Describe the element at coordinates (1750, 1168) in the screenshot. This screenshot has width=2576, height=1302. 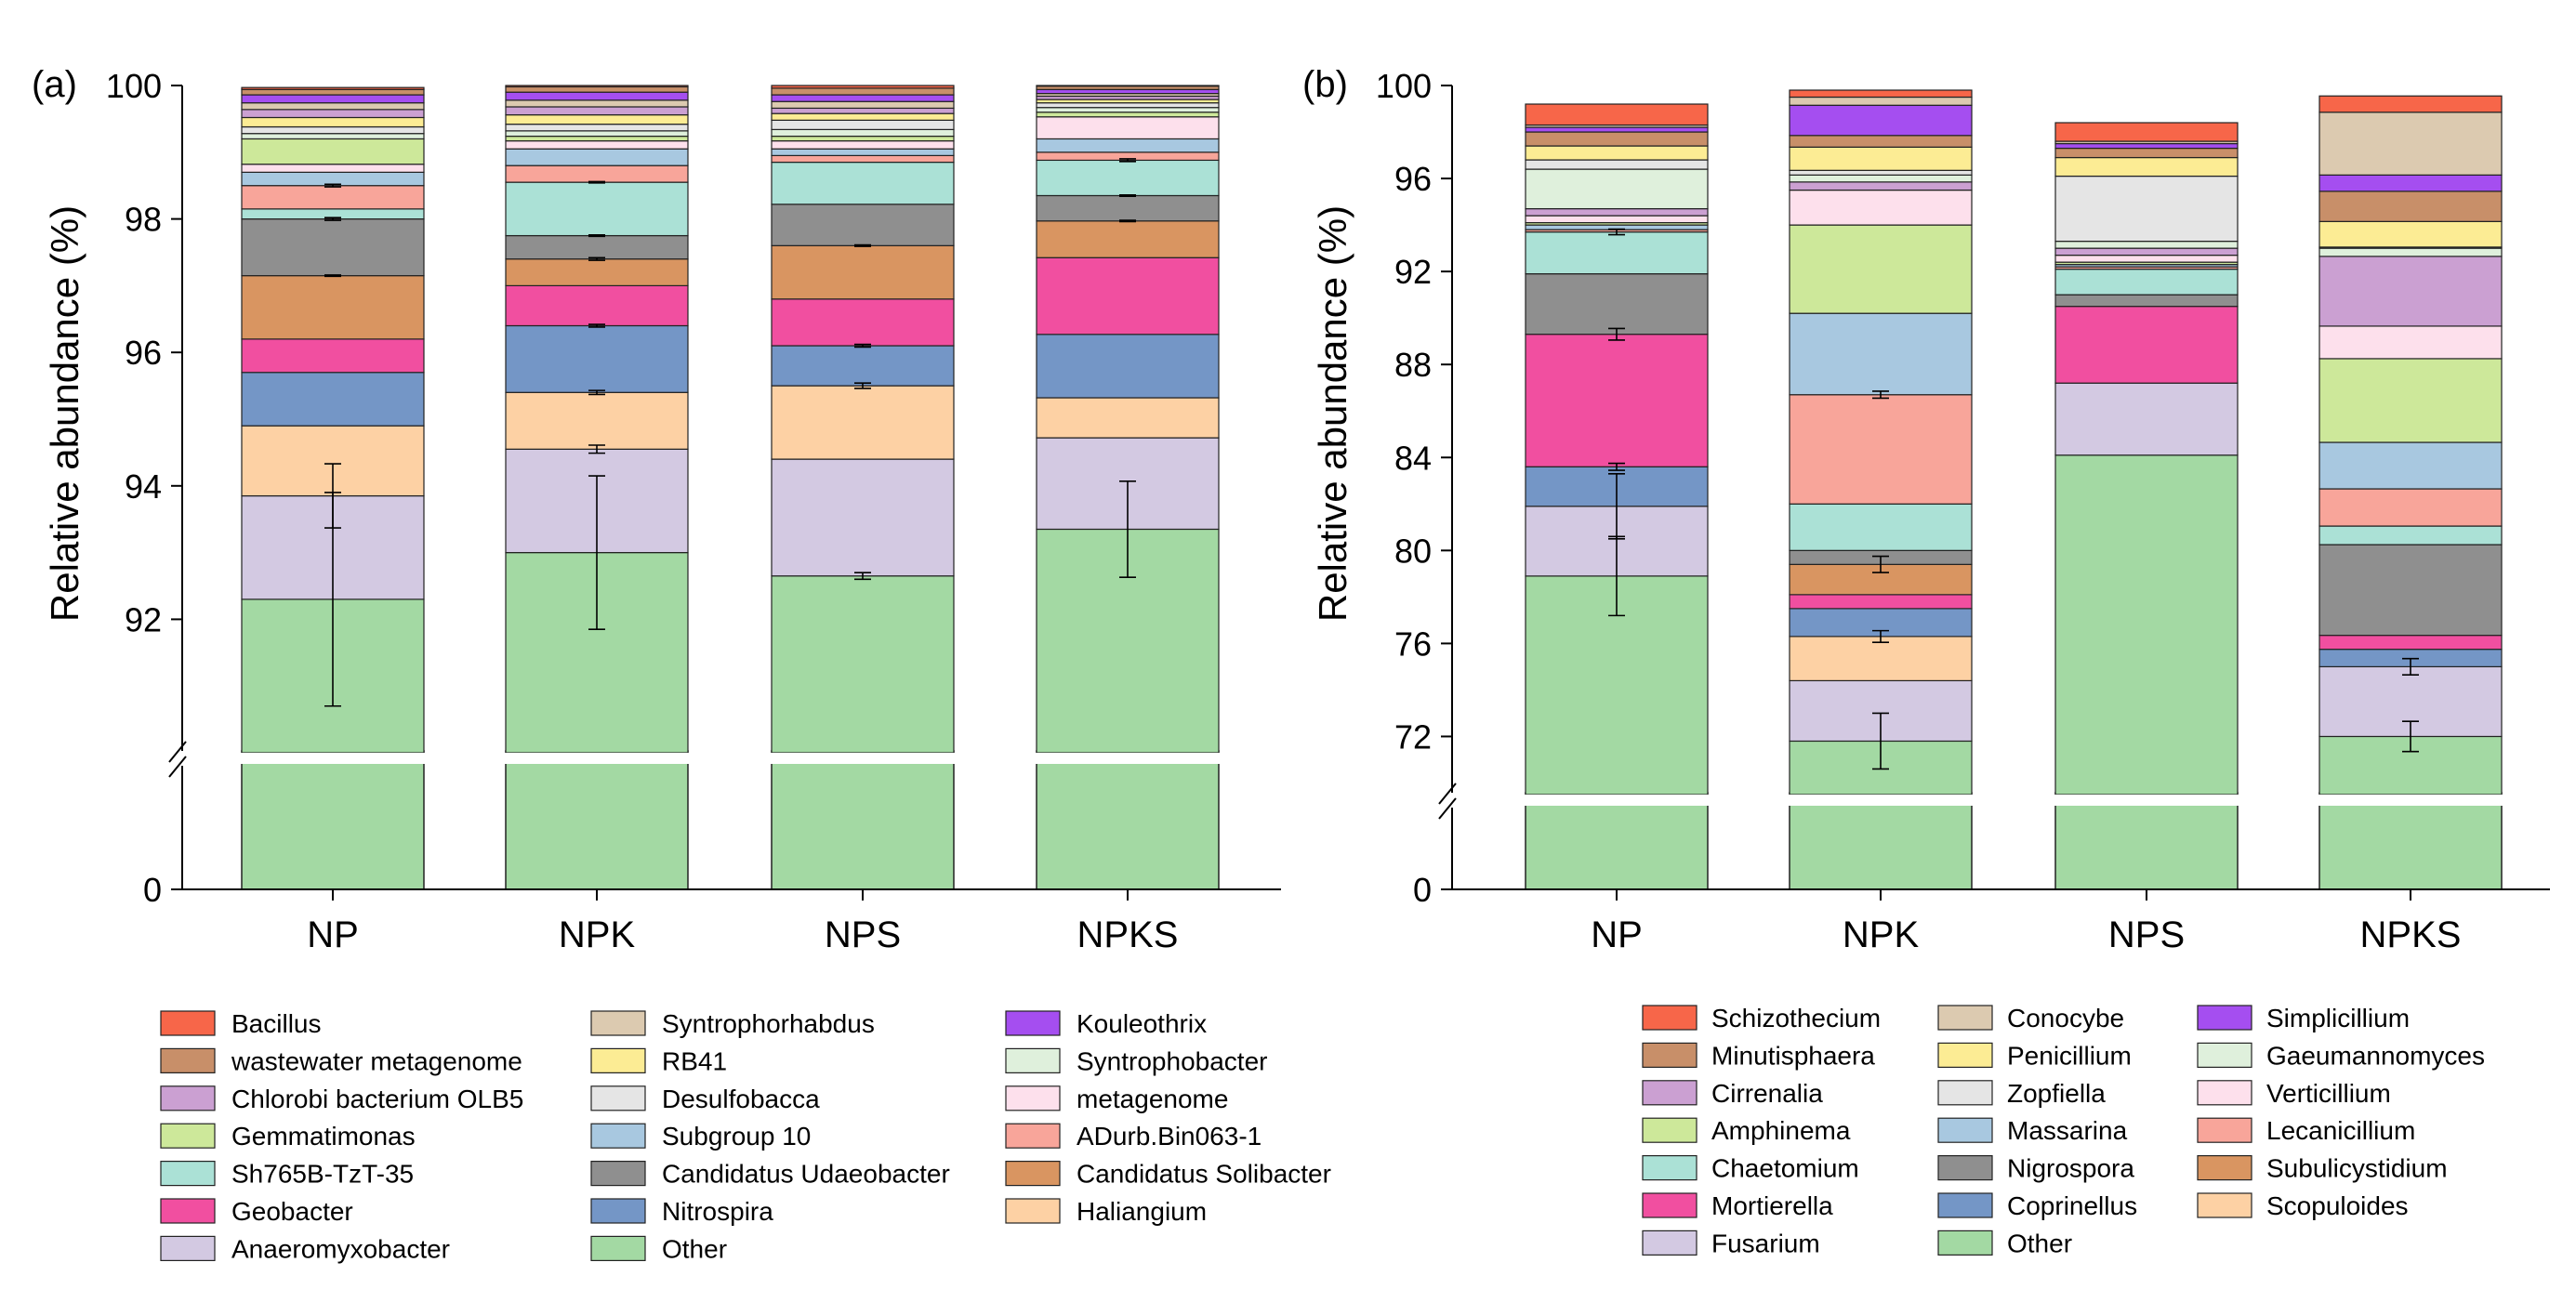
I see `legend-item-Chaetomium: Chaetomium` at that location.